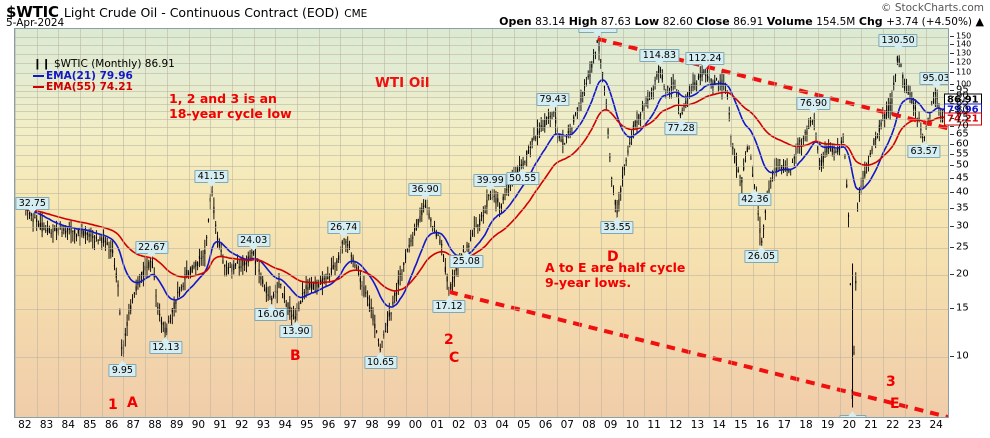 The height and width of the screenshot is (438, 990). I want to click on cycle-marker-e: E, so click(895, 404).